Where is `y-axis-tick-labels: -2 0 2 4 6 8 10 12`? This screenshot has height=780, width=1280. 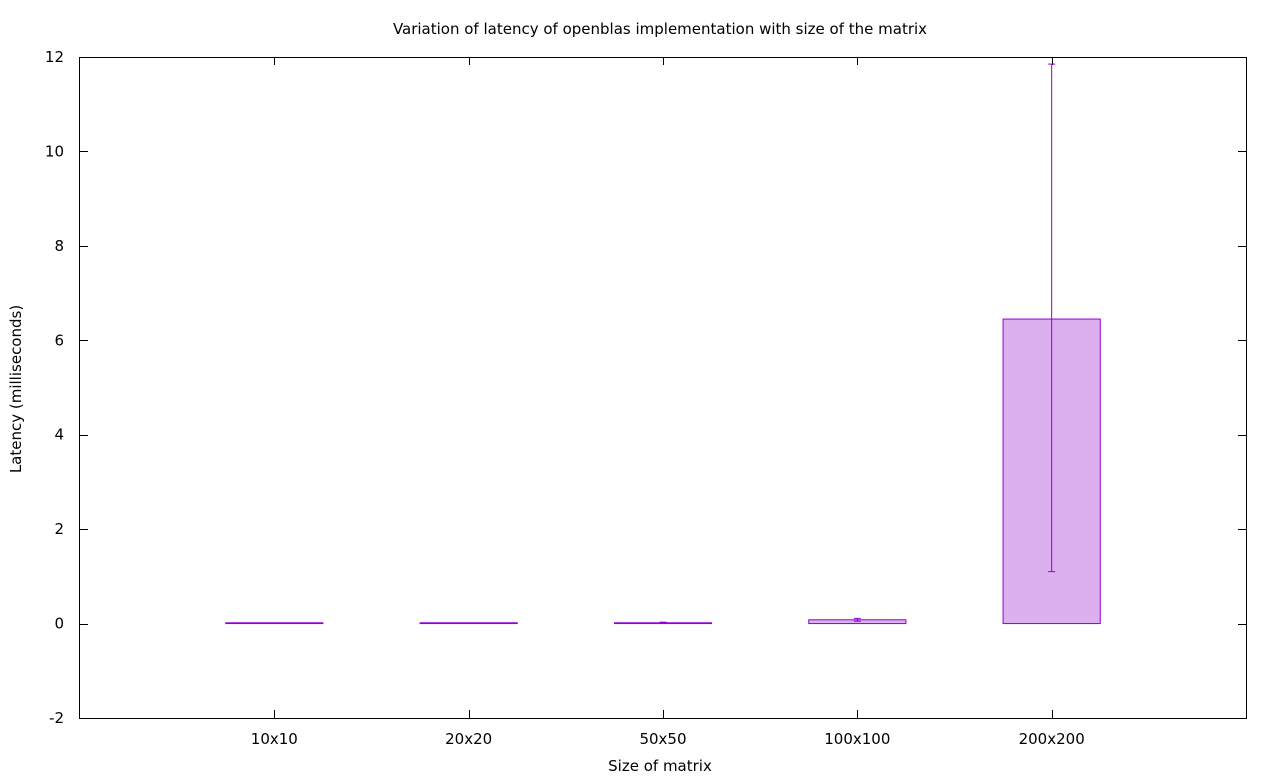
y-axis-tick-labels: -2 0 2 4 6 8 10 12 is located at coordinates (54, 387).